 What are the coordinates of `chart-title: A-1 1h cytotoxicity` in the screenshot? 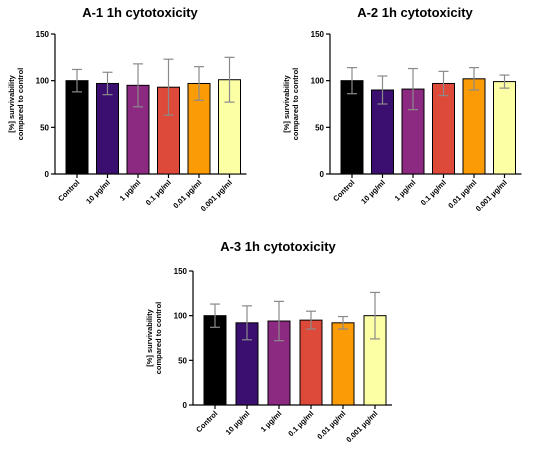 It's located at (140, 12).